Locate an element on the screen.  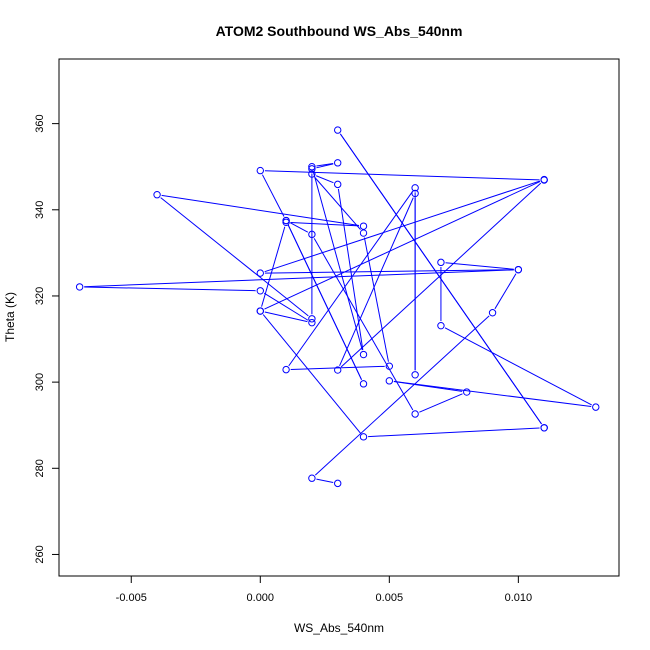
y-axis: 260 280 300 320 340 360 is located at coordinates (47, 339).